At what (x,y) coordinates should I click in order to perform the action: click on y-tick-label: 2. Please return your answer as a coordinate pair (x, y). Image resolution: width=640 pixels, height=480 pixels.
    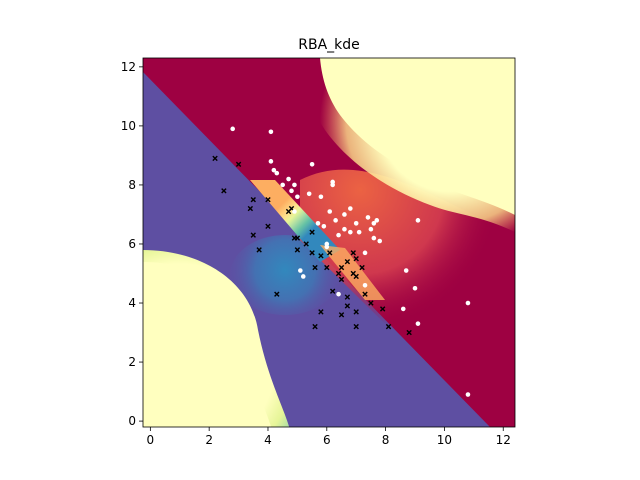
    Looking at the image, I should click on (132, 362).